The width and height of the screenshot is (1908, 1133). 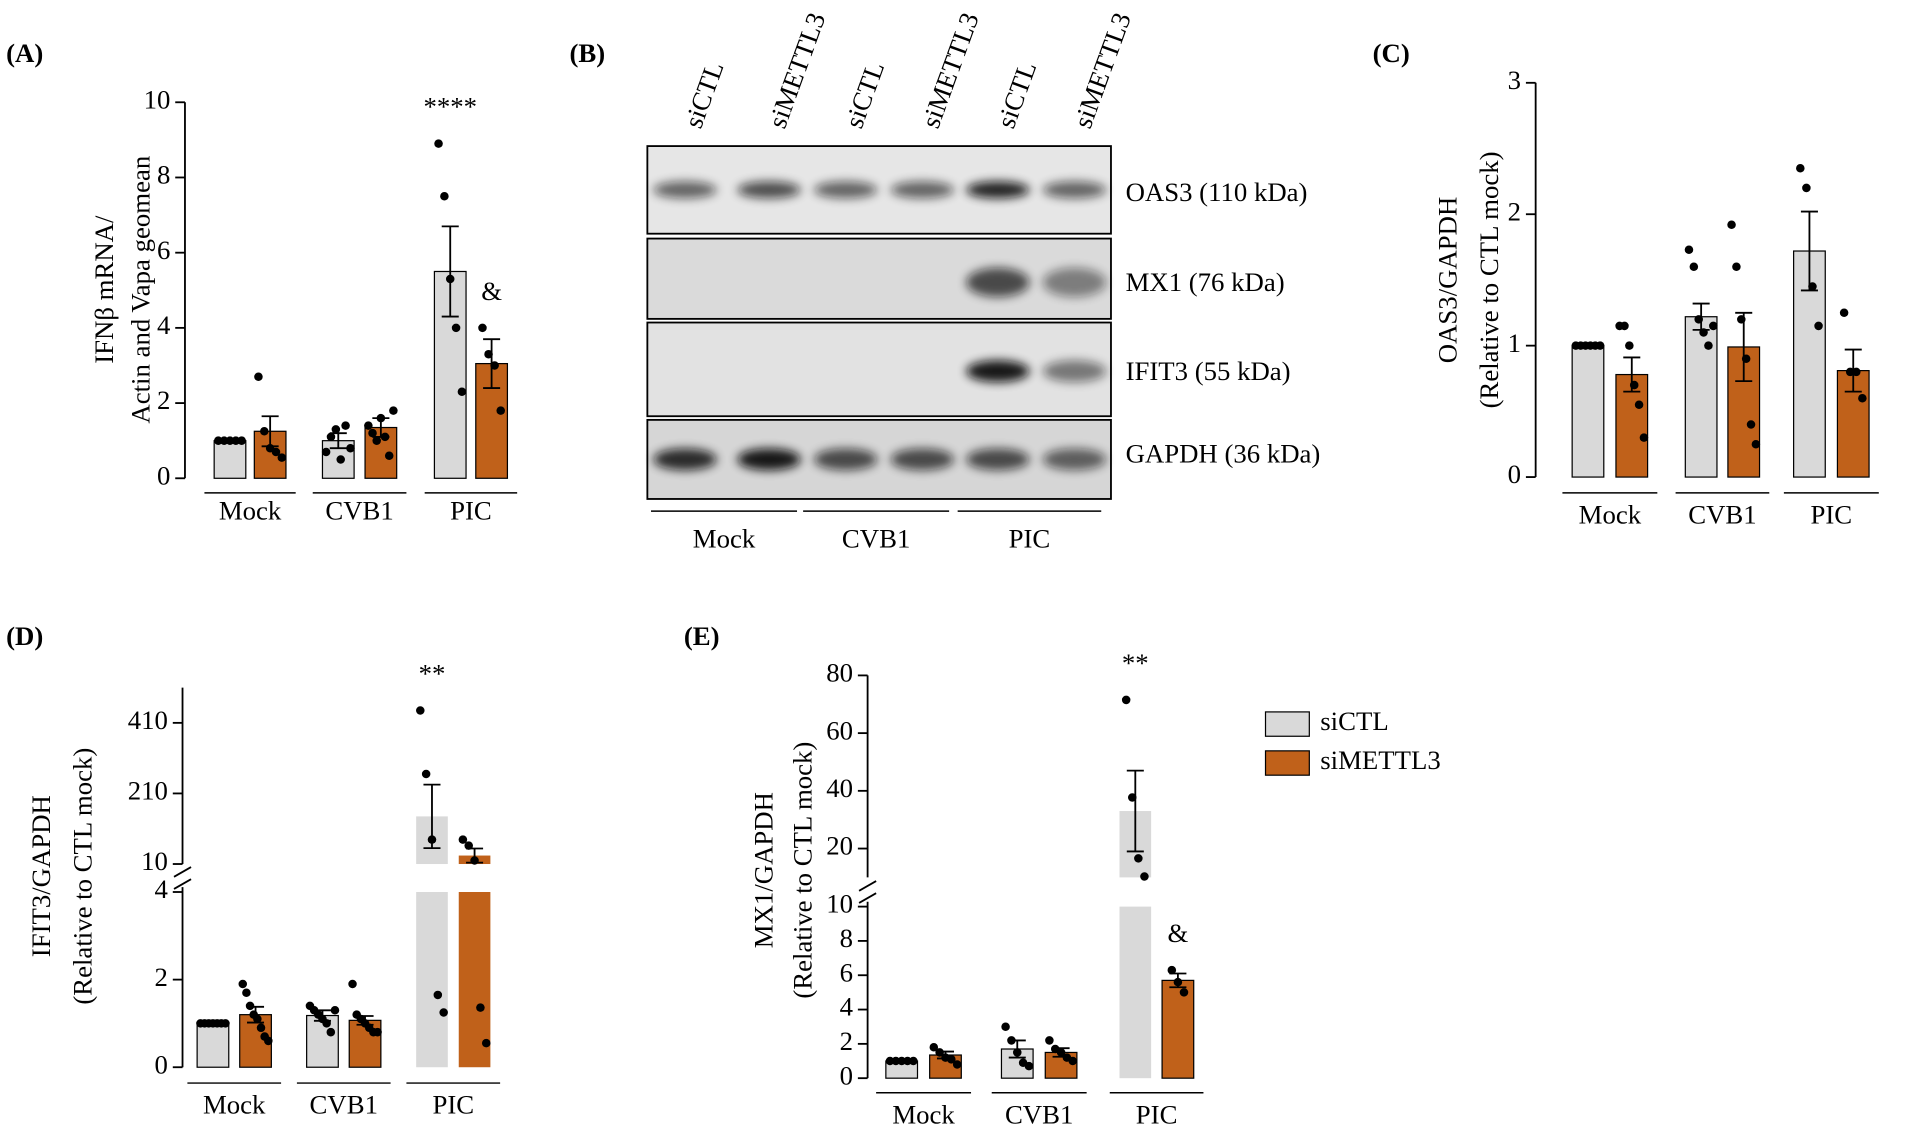 What do you see at coordinates (148, 720) in the screenshot?
I see `y-tick-label: 410` at bounding box center [148, 720].